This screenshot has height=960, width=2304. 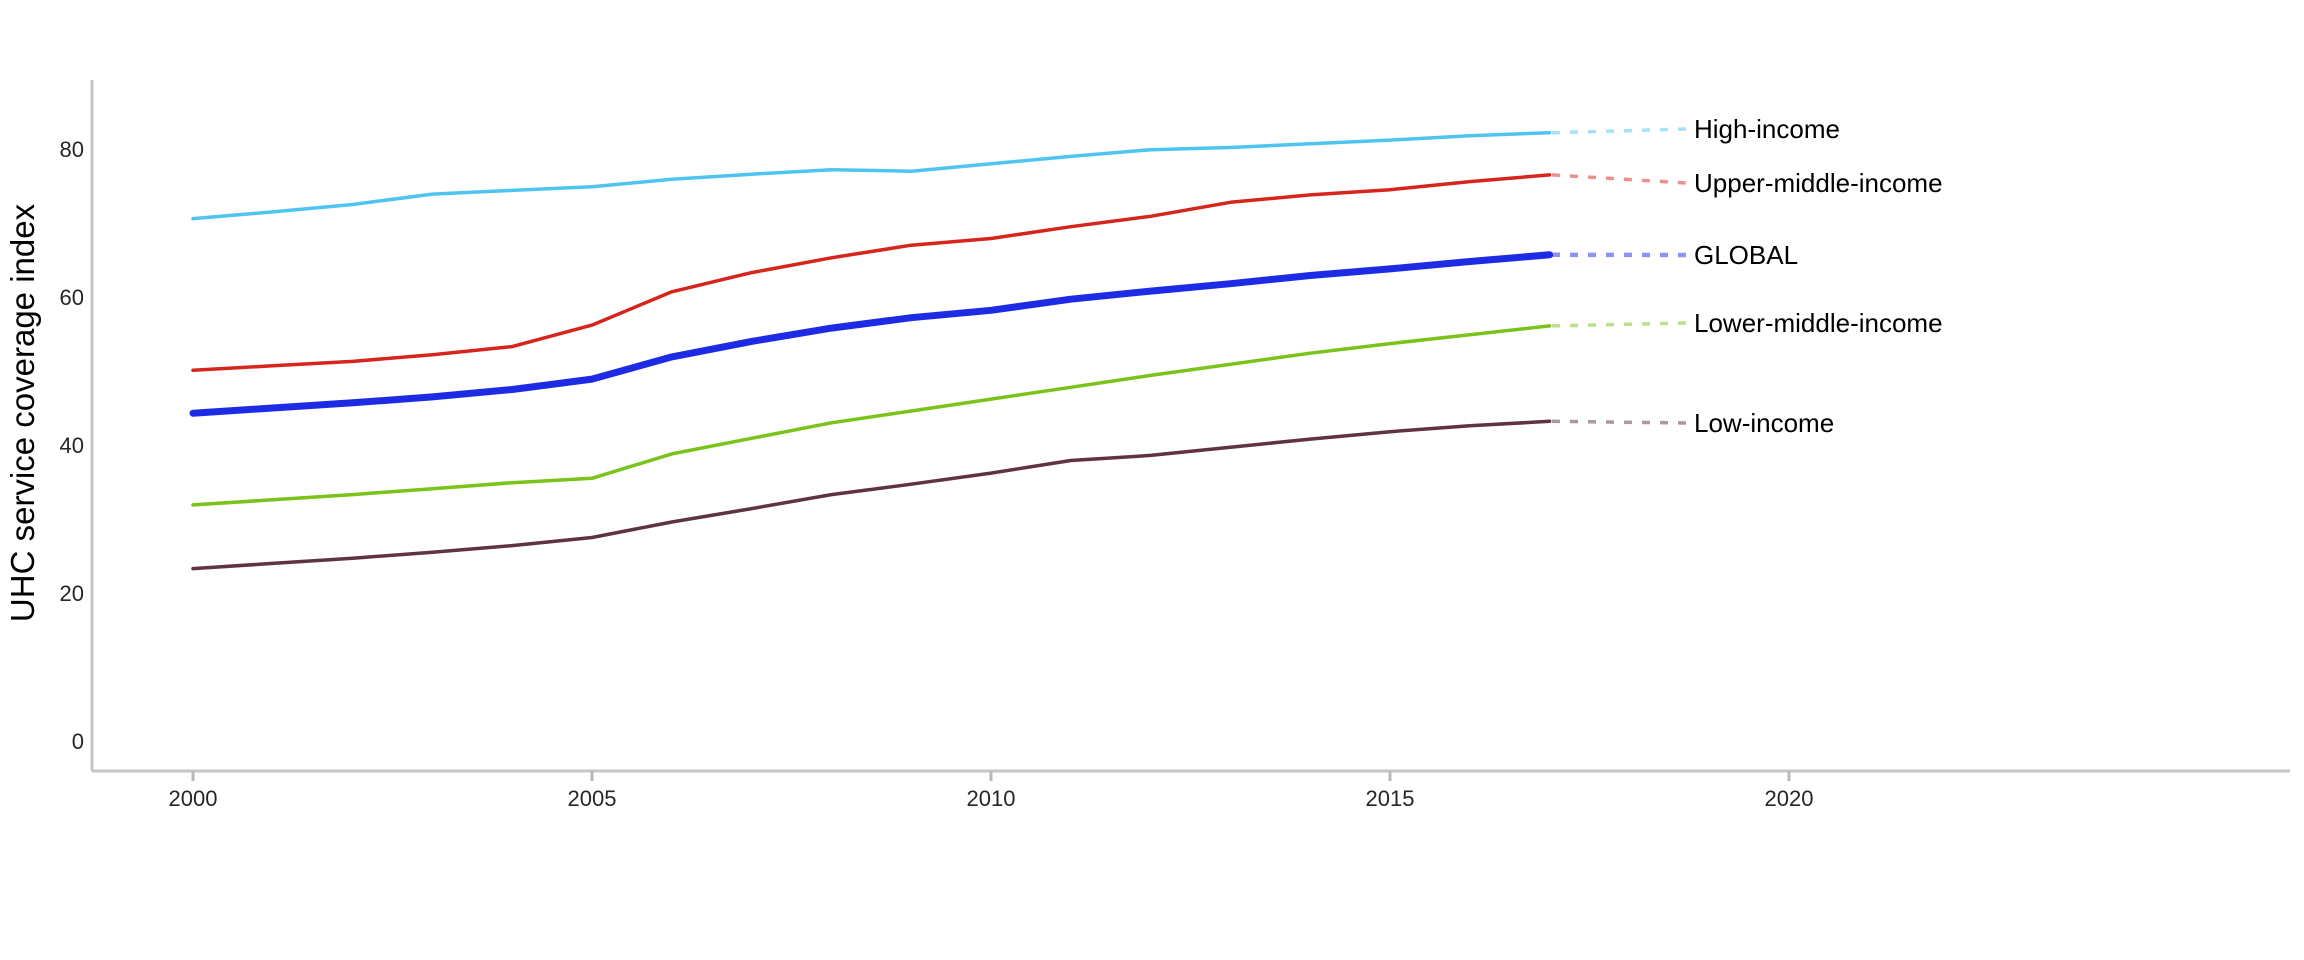 What do you see at coordinates (193, 798) in the screenshot?
I see `x-tick-label: 2000` at bounding box center [193, 798].